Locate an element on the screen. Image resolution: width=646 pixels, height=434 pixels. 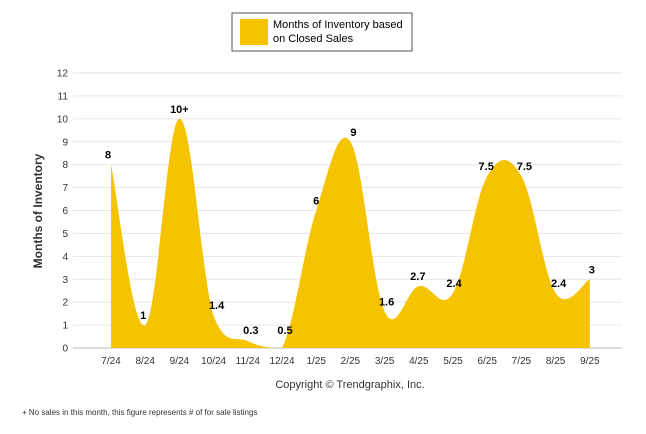
legend-label-line2: on Closed Sales is located at coordinates (313, 39).